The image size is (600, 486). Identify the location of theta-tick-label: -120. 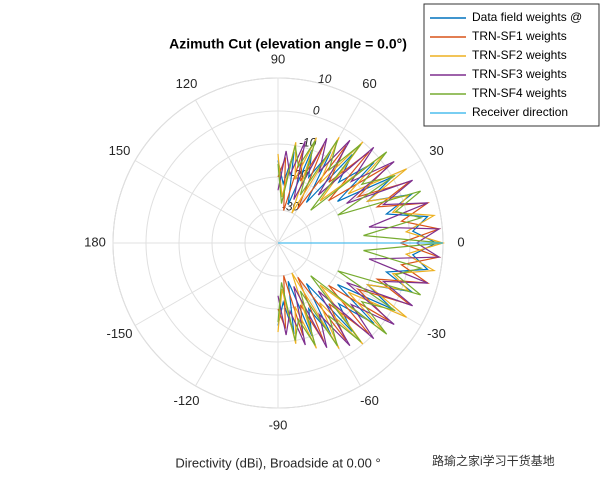
(186, 400).